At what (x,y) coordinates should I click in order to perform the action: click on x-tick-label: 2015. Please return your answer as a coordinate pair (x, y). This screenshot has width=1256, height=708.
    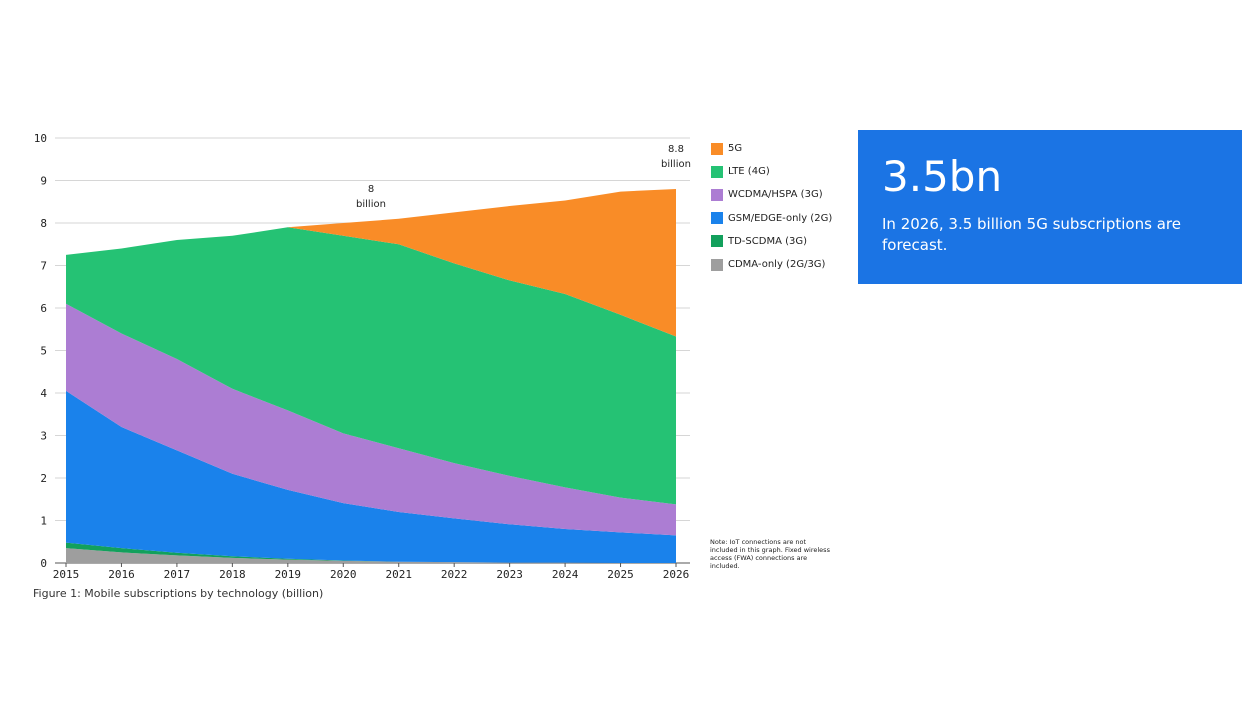
    Looking at the image, I should click on (66, 574).